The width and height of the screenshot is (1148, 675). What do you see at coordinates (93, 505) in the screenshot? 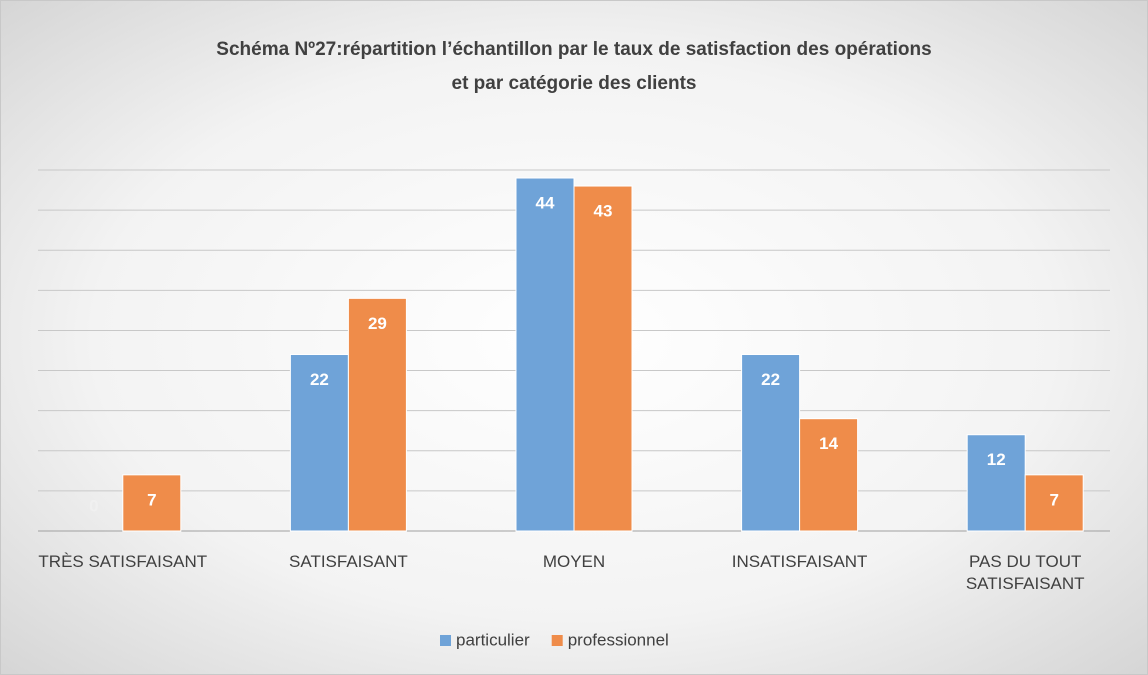
I see `data-label: 0` at bounding box center [93, 505].